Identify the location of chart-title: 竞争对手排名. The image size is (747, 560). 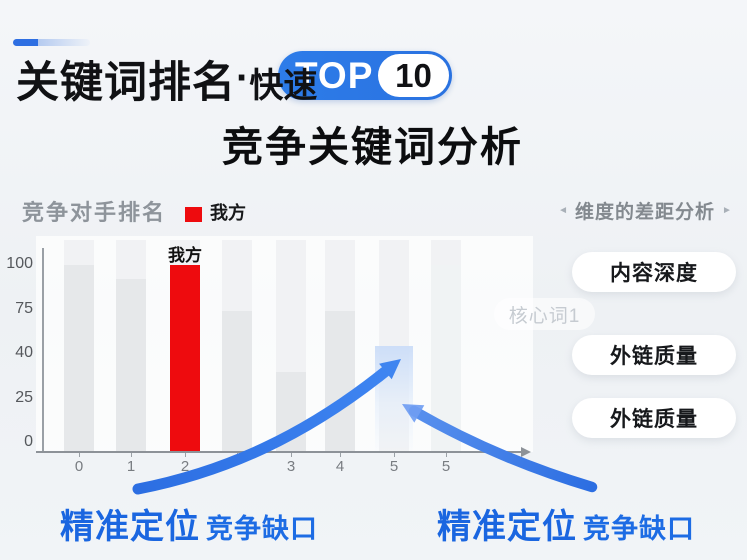
(94, 212).